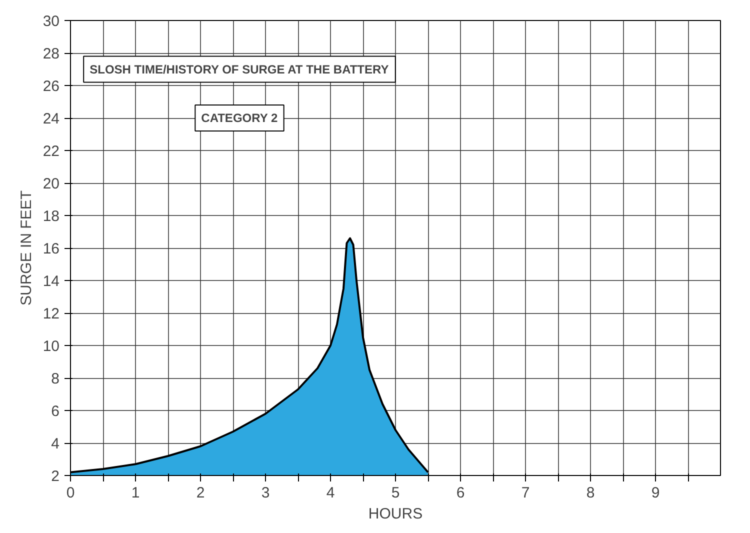 This screenshot has height=533, width=750. Describe the element at coordinates (55, 476) in the screenshot. I see `y-tick-label: 2` at that location.